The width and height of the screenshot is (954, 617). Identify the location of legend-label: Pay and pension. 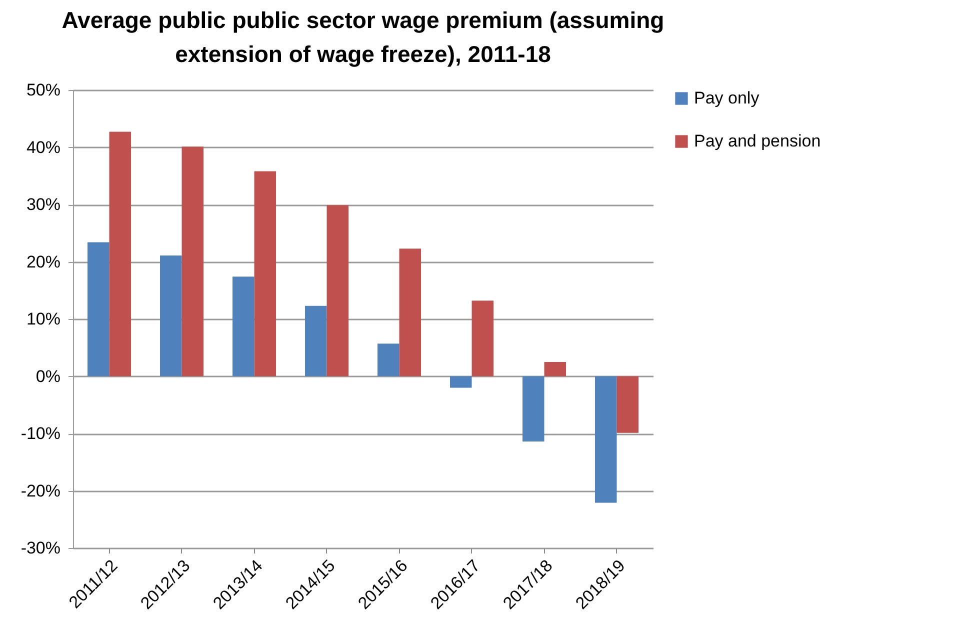
(757, 141).